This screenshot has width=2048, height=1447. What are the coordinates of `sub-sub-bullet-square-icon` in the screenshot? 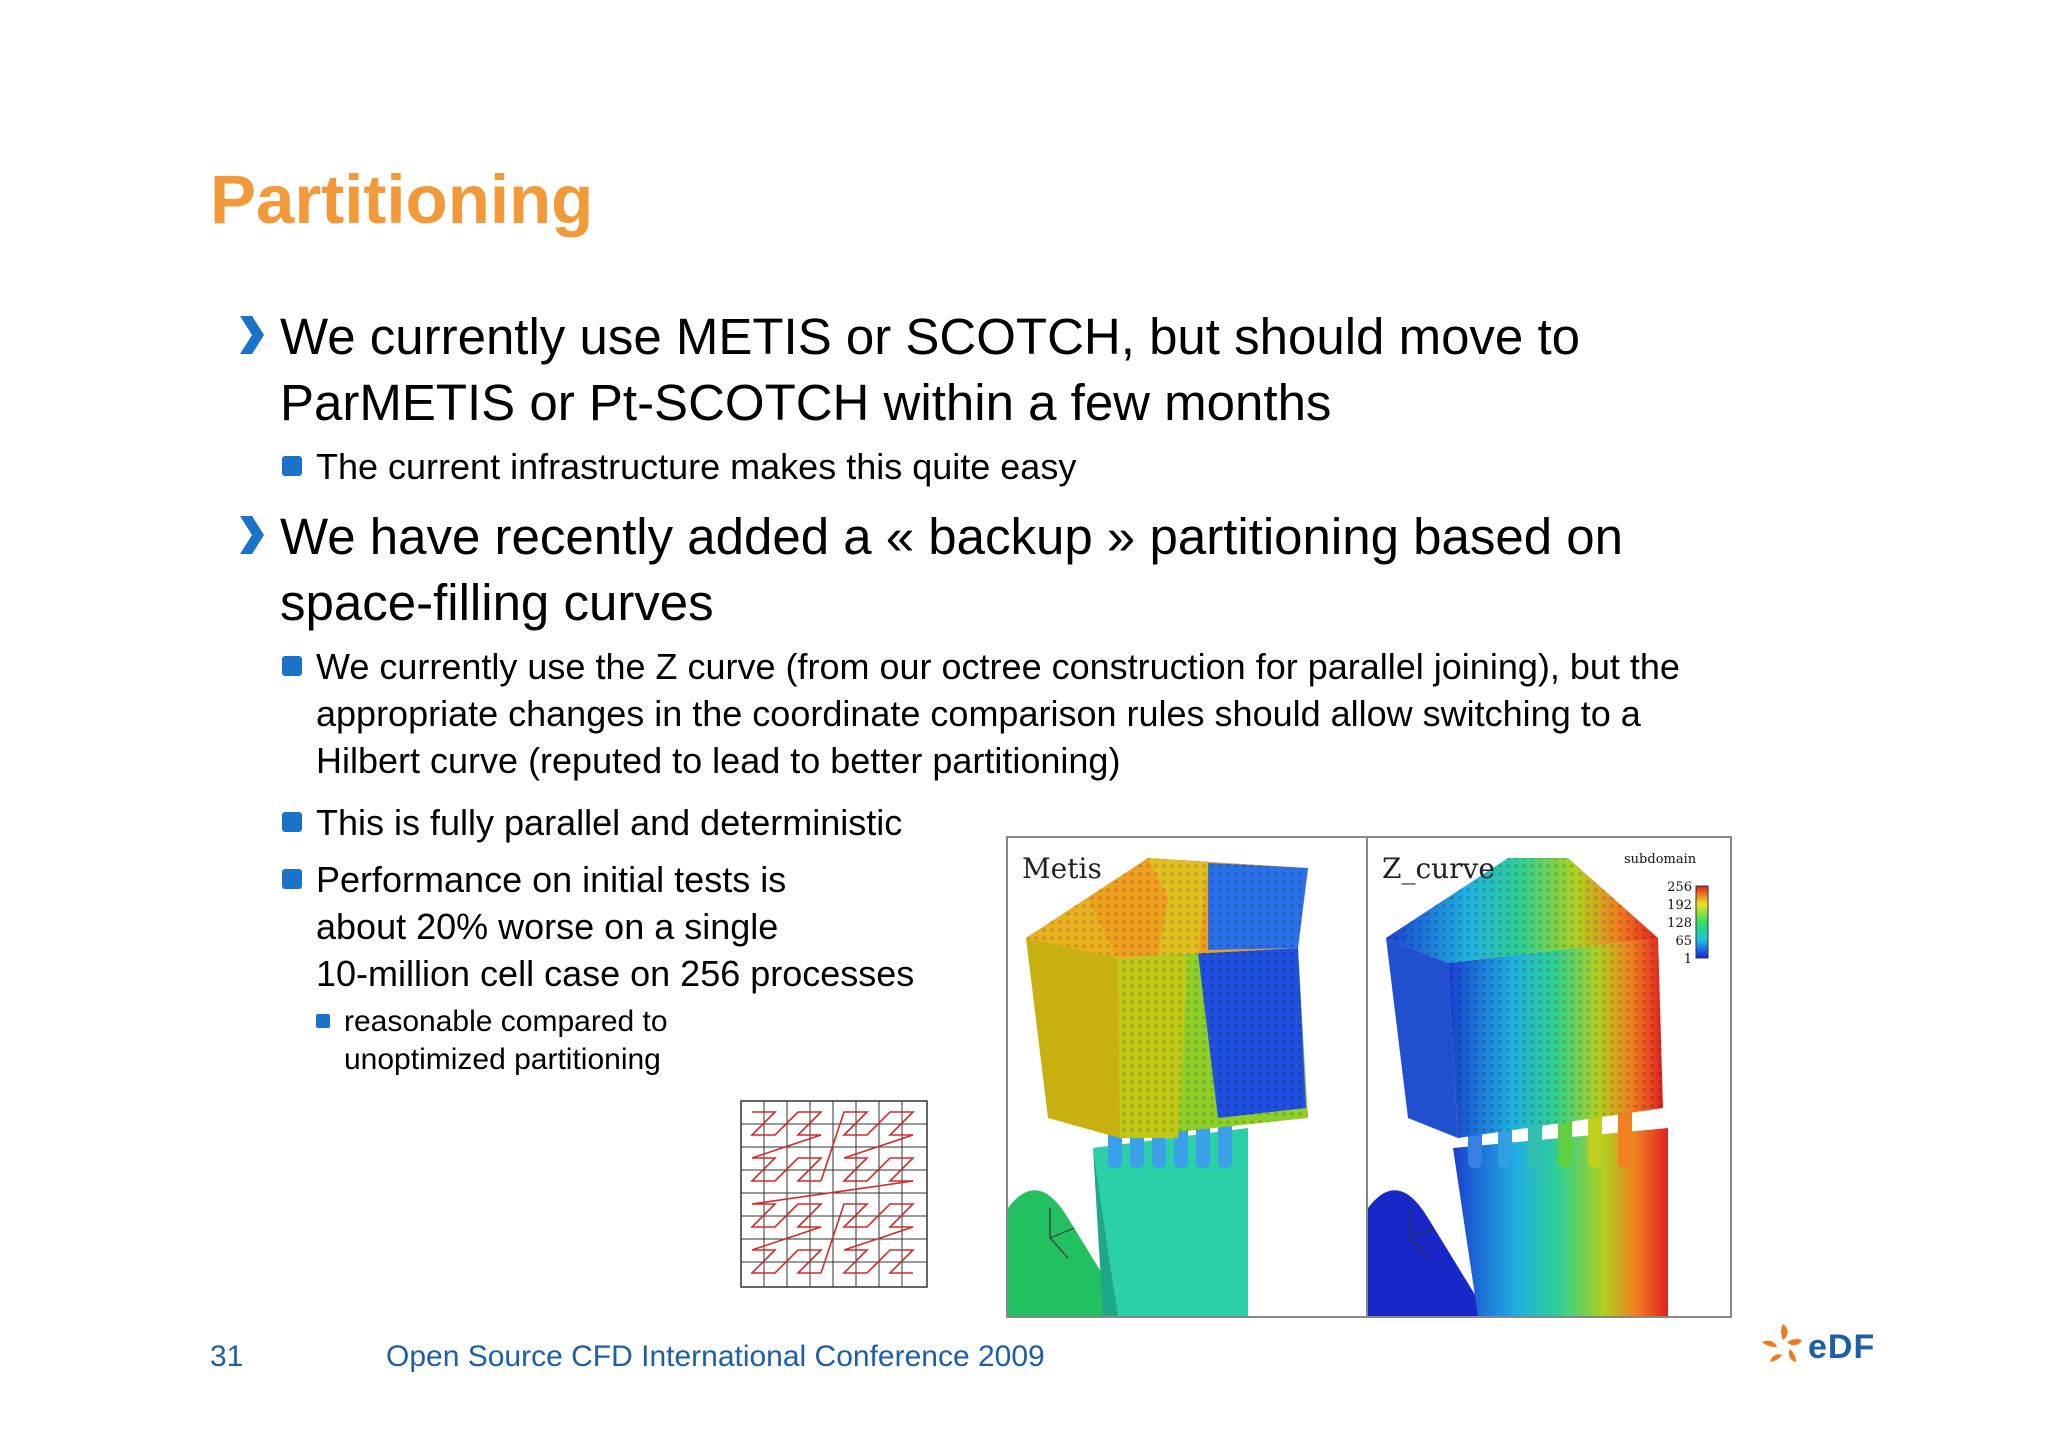 It's located at (323, 1021).